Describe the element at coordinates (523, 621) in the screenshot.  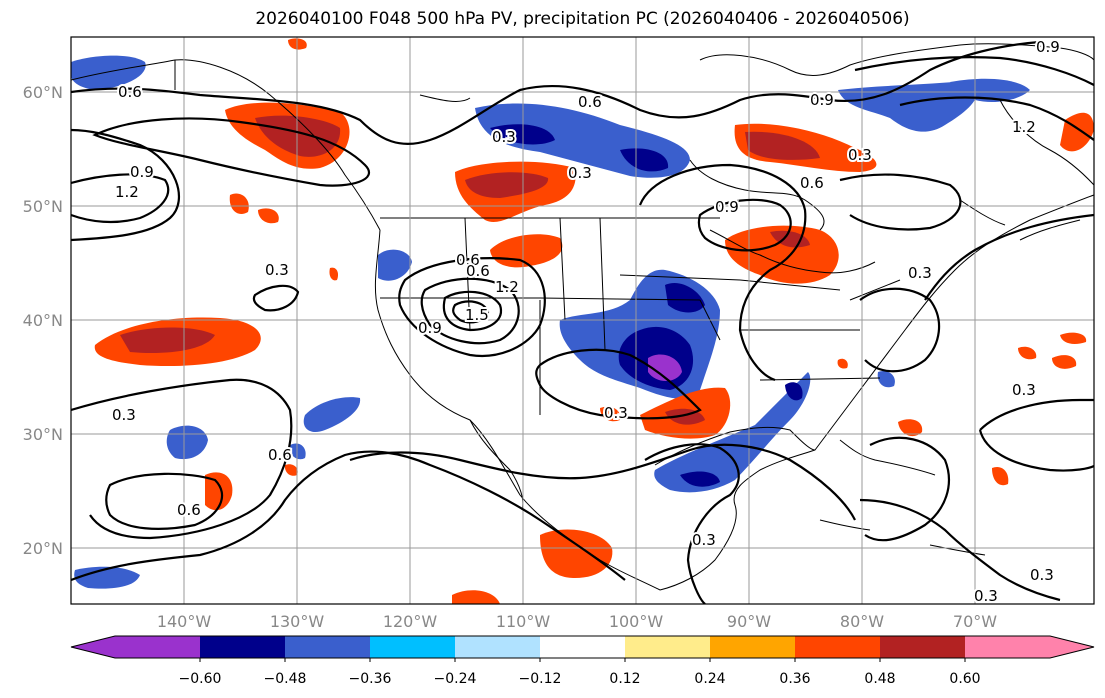
I see `lon-tick-label: 110°W` at that location.